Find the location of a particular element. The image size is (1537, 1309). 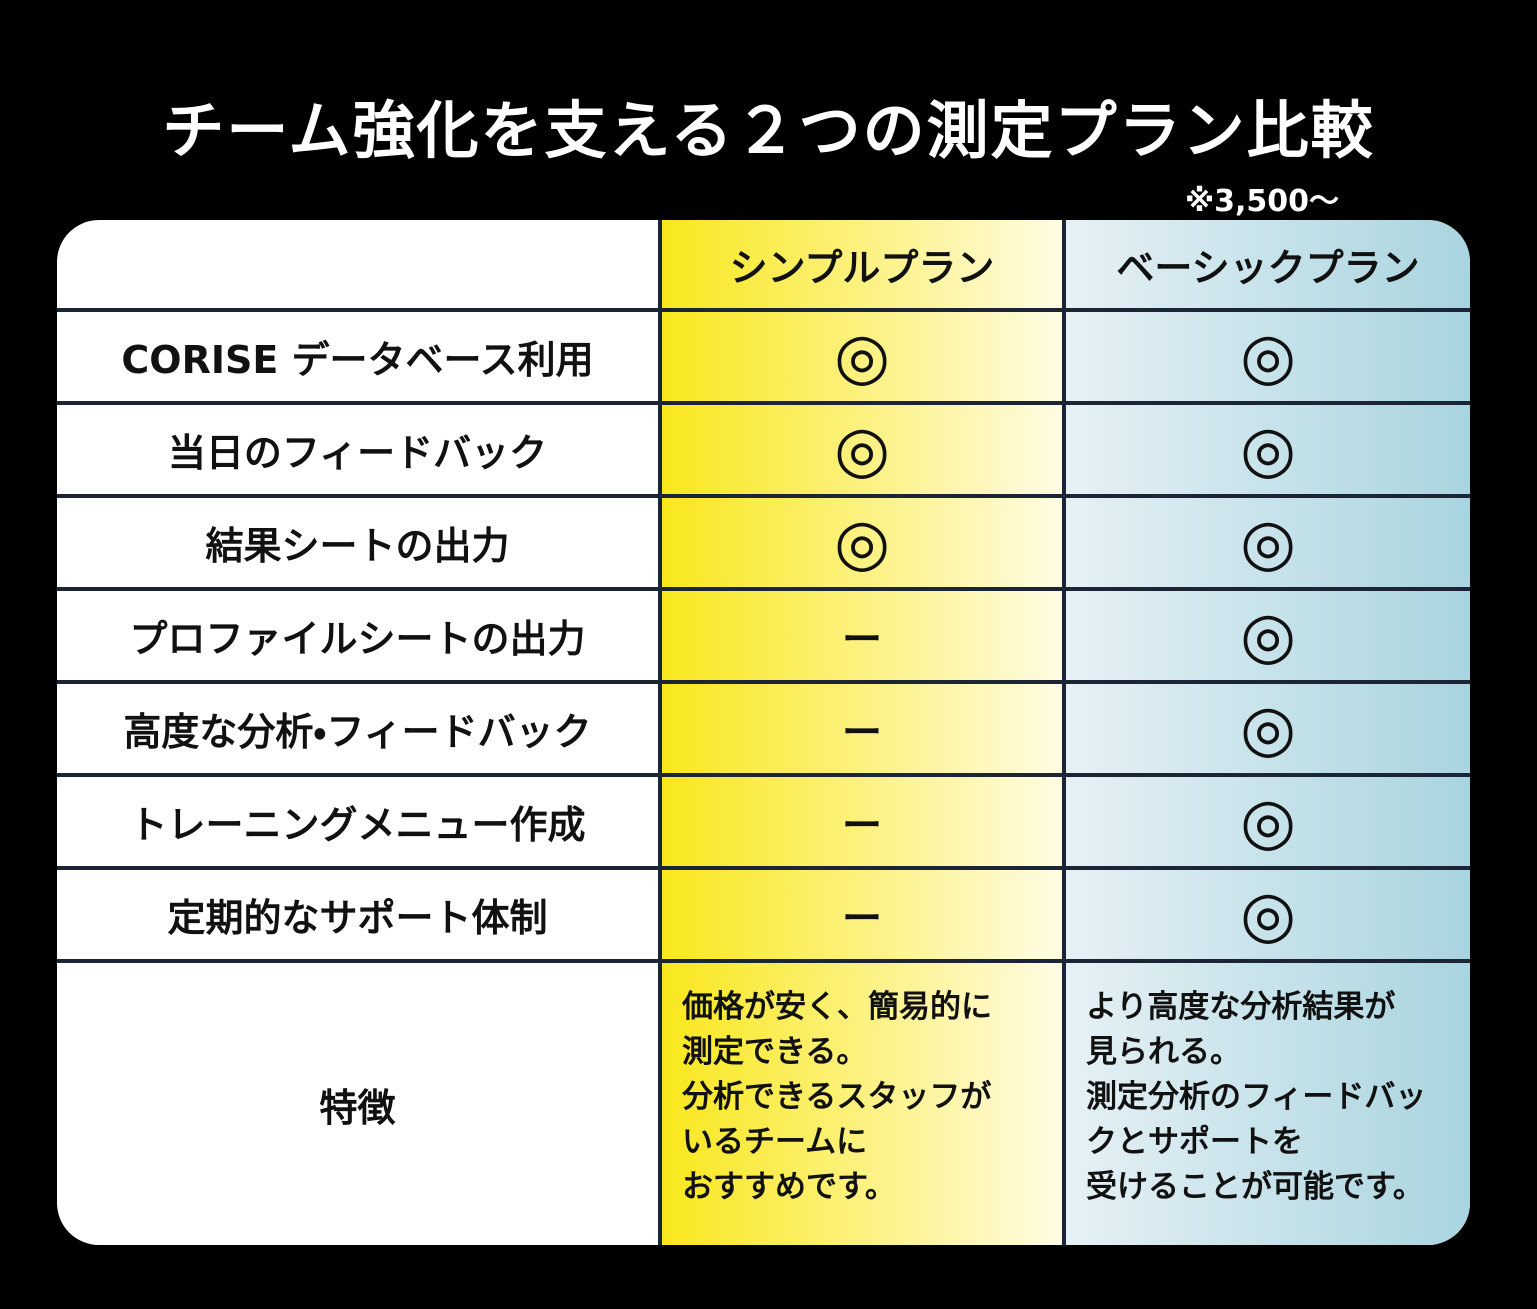

feature-line: より高度な分析結果が is located at coordinates (1241, 1007).